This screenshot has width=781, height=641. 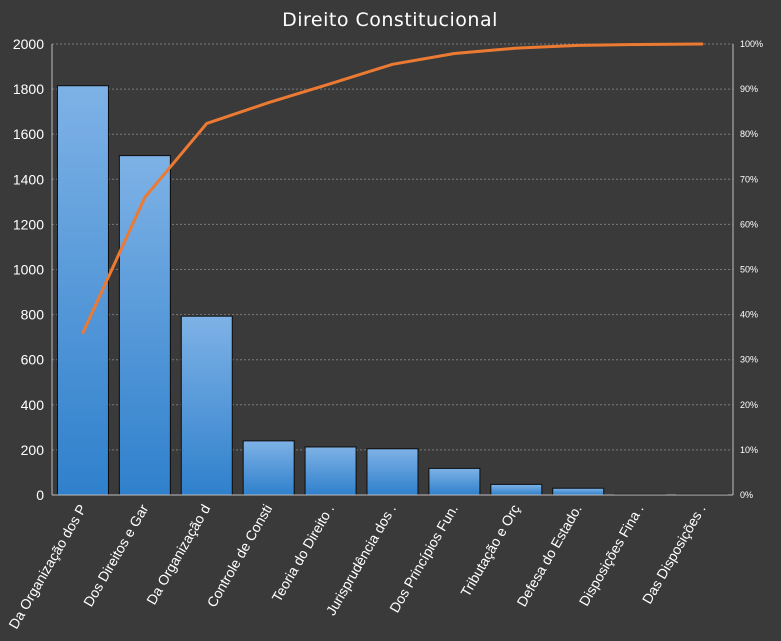 I want to click on y-tick-label: 1000, so click(x=28, y=270).